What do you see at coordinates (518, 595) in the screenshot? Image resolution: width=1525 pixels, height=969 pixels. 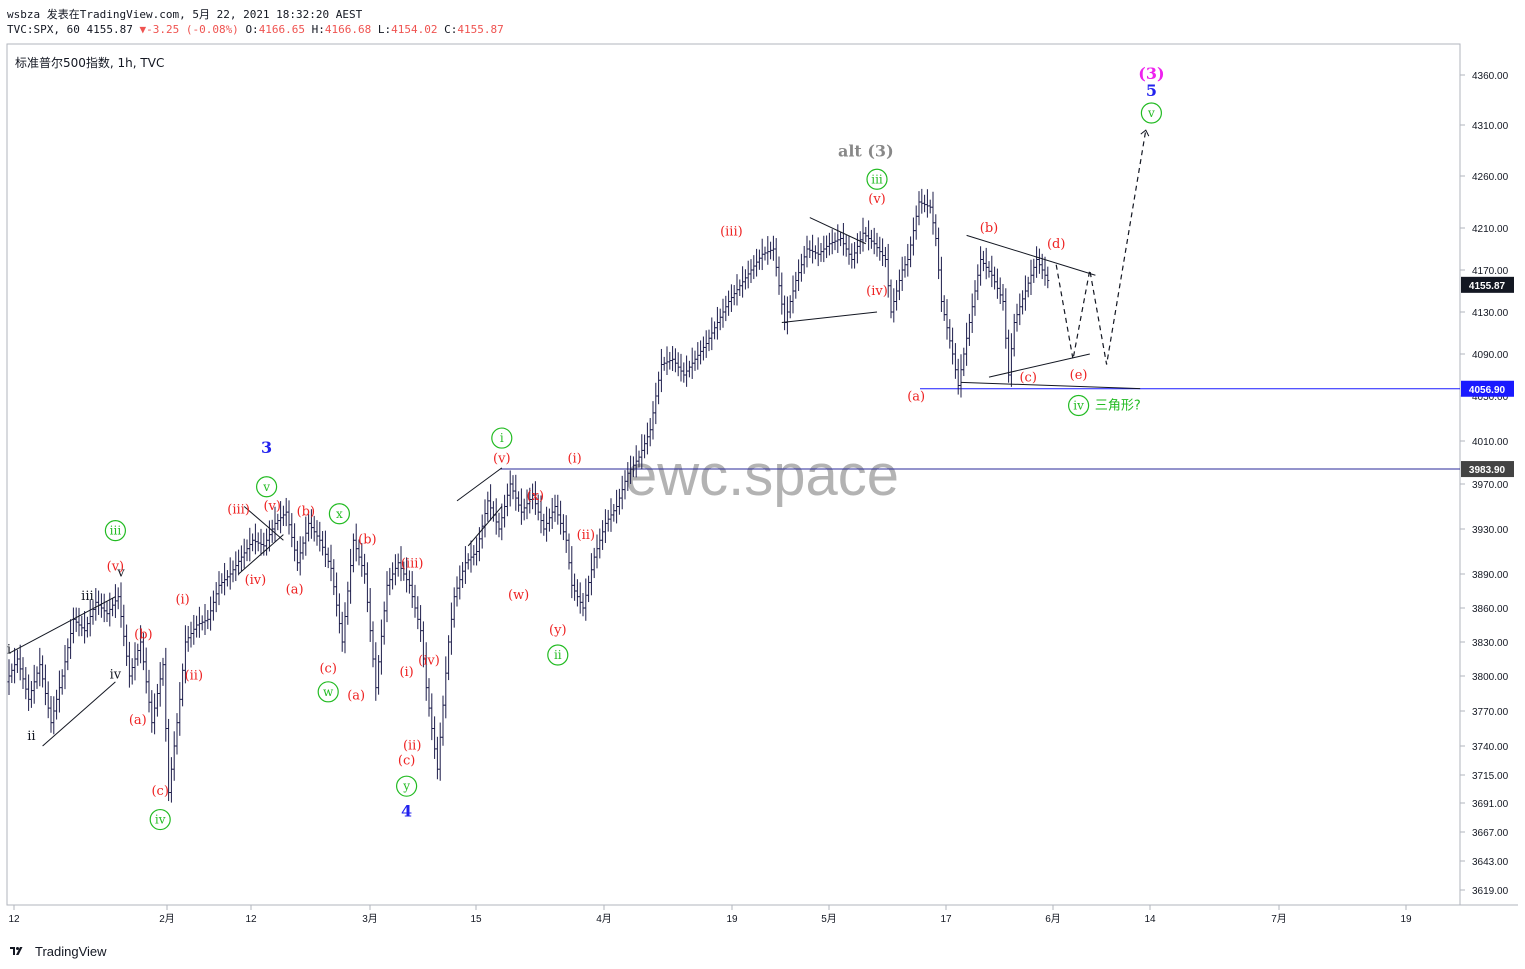 I see `wave-label: (w)` at bounding box center [518, 595].